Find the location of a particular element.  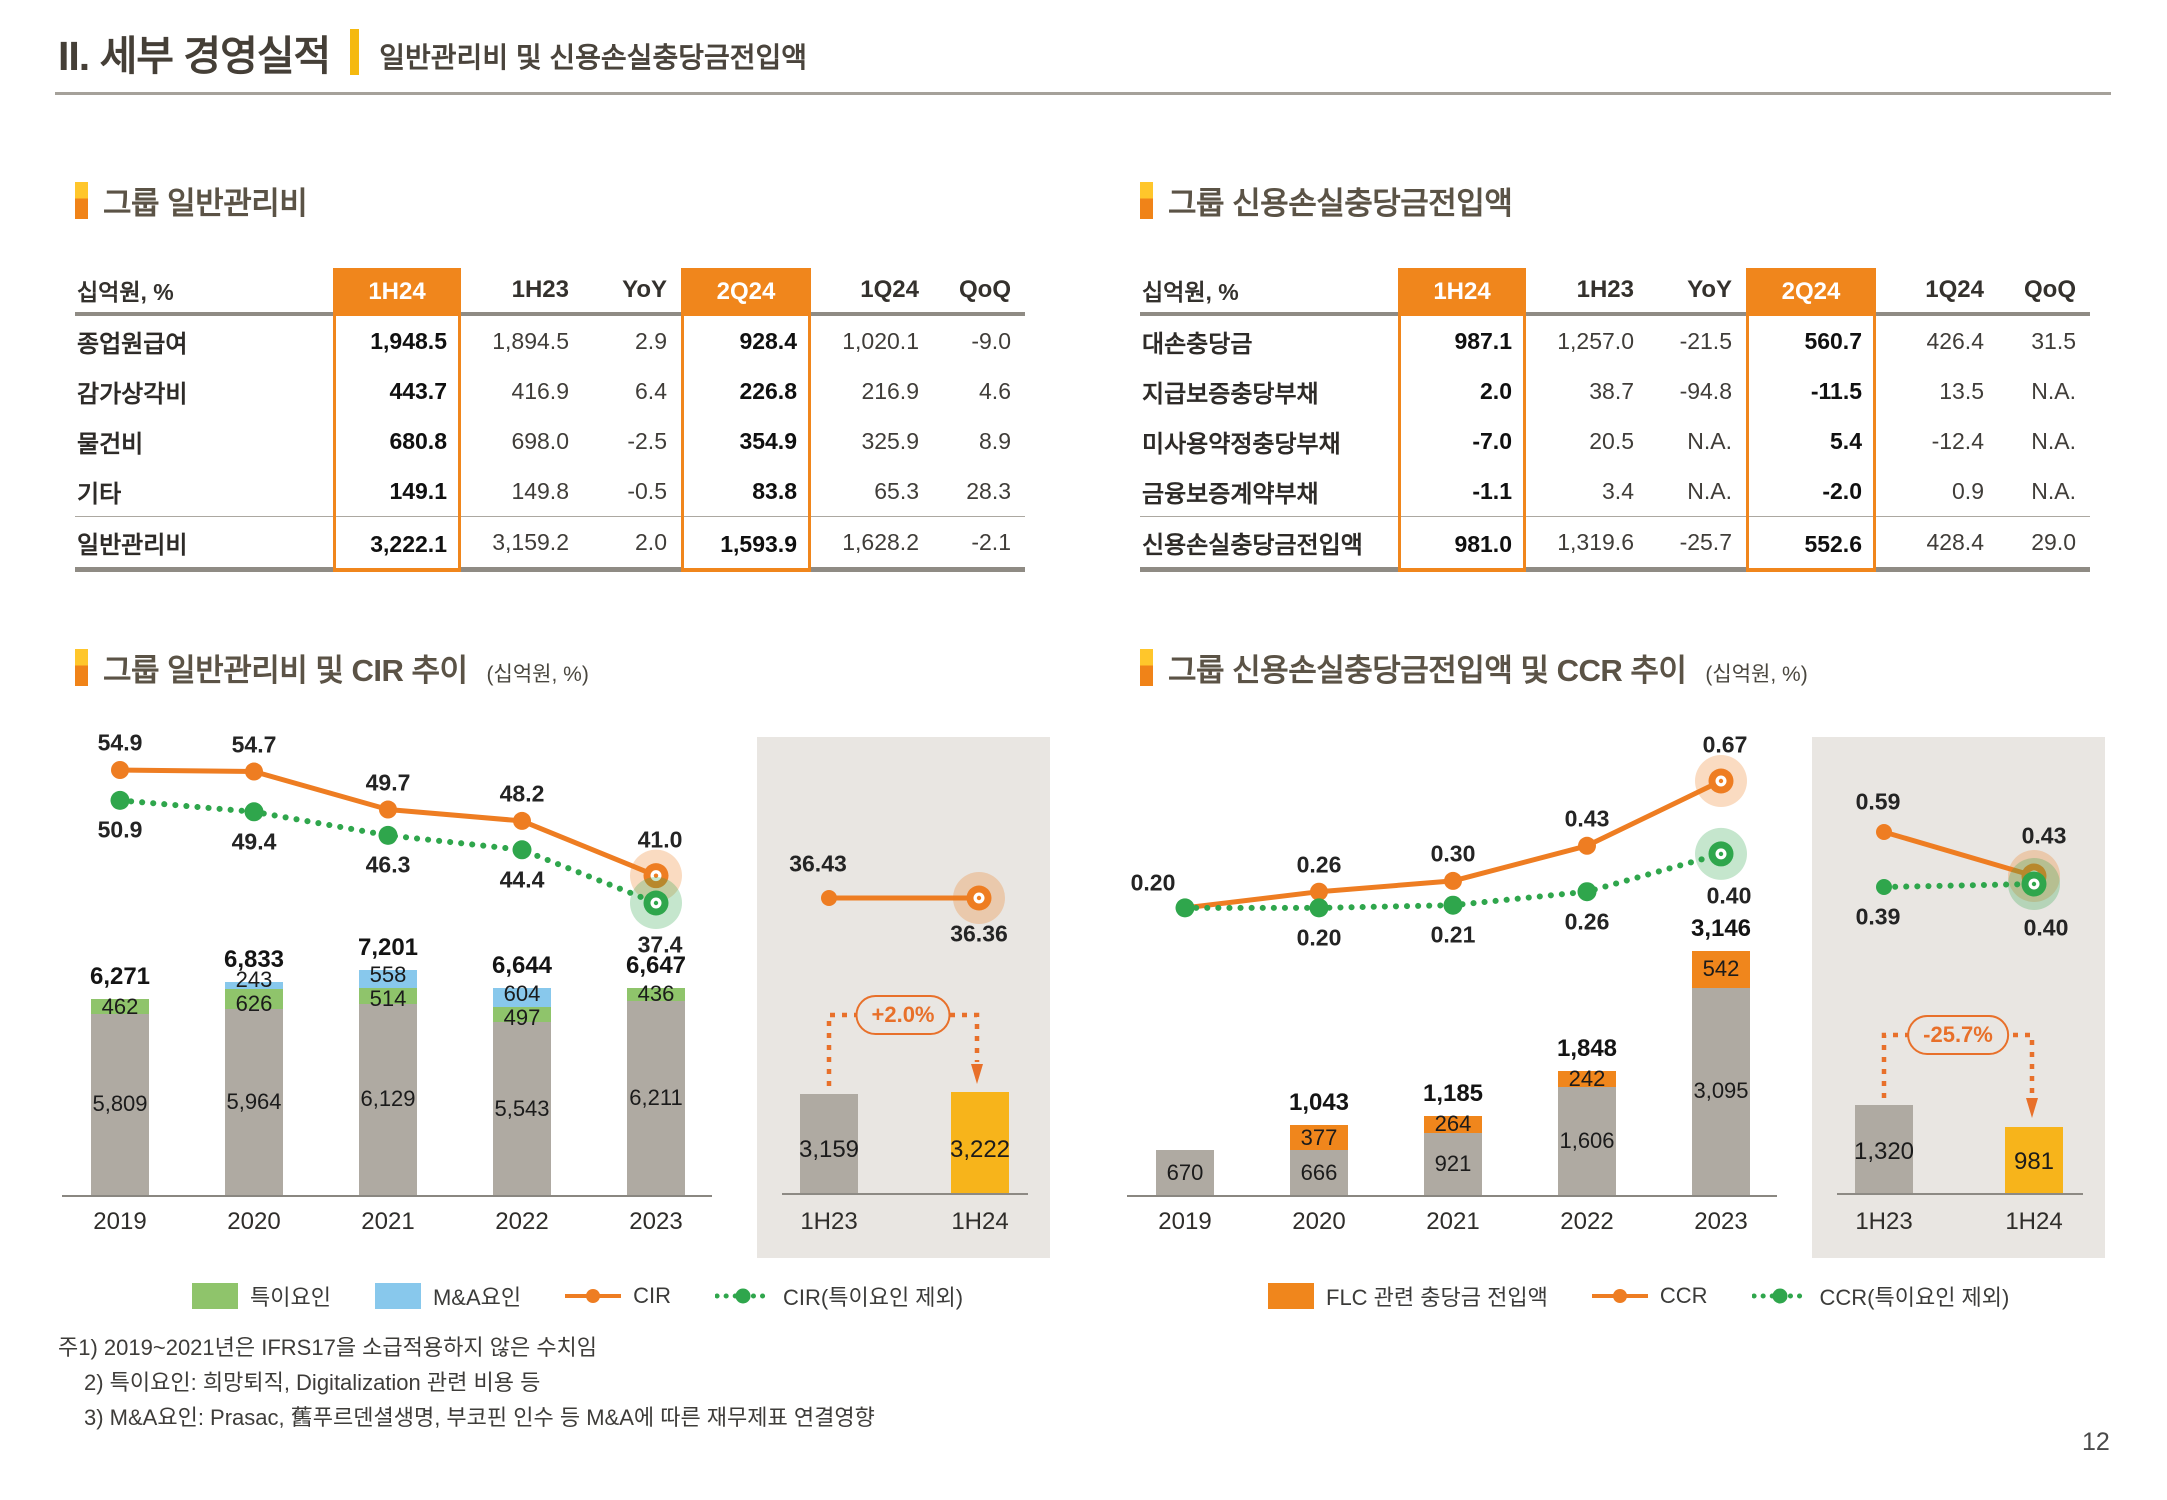

table-row: 감가상각비 443.7 416.9 6.4 226.8 216.9 4.6 is located at coordinates (550, 391).